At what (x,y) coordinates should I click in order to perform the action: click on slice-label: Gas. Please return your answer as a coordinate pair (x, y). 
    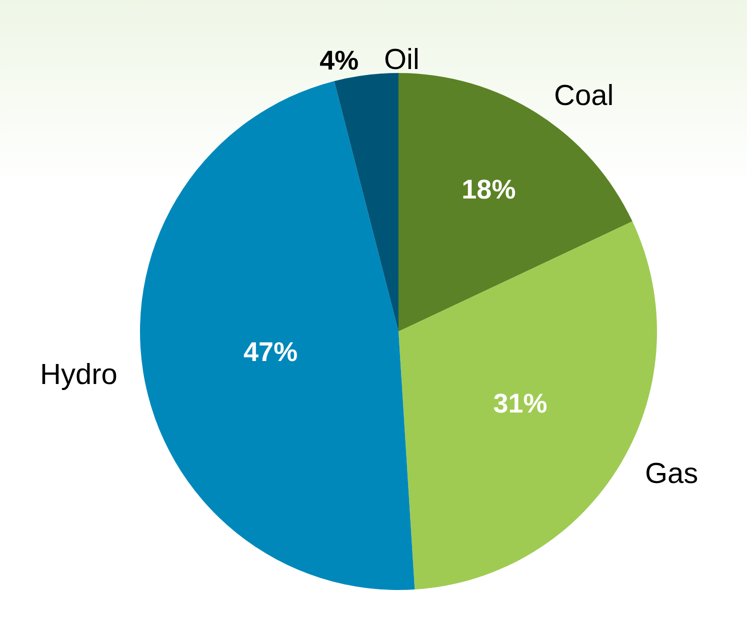
    Looking at the image, I should click on (671, 474).